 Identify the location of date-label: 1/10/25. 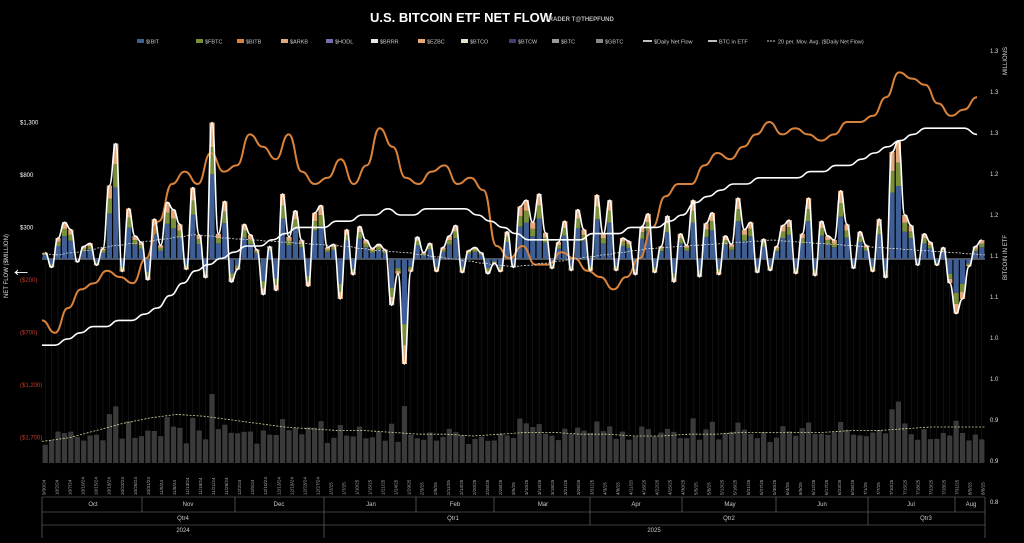
(357, 487).